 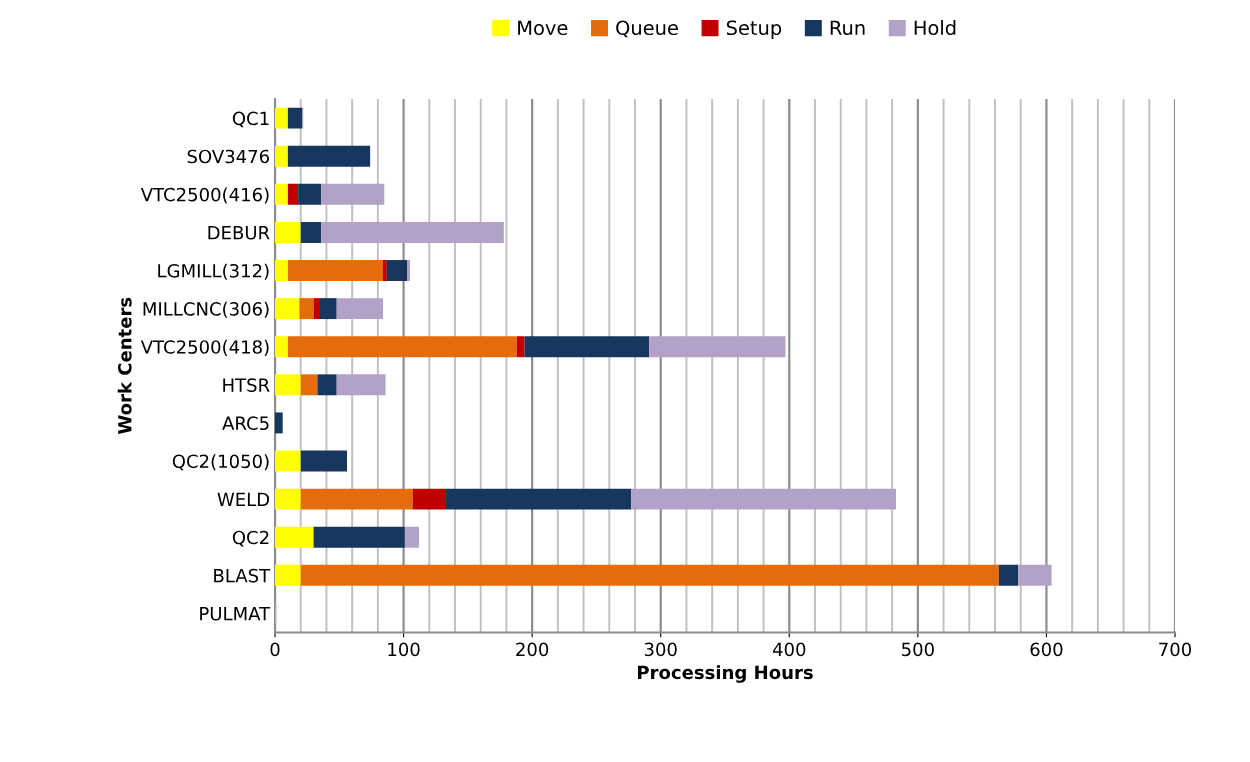 I want to click on y-tick-label: PULMAT, so click(x=235, y=614).